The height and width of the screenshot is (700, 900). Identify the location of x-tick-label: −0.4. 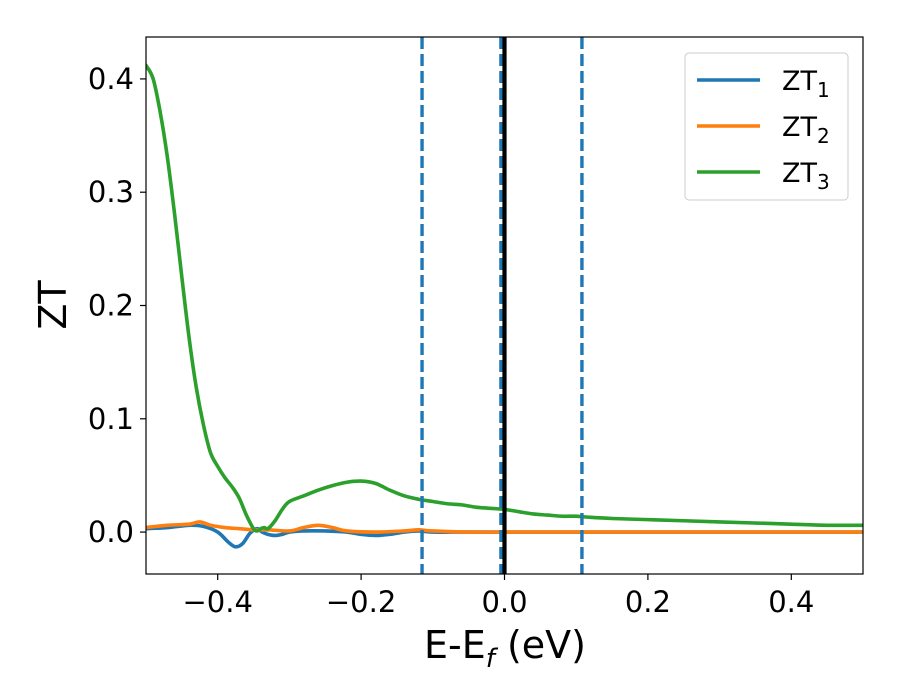
(217, 602).